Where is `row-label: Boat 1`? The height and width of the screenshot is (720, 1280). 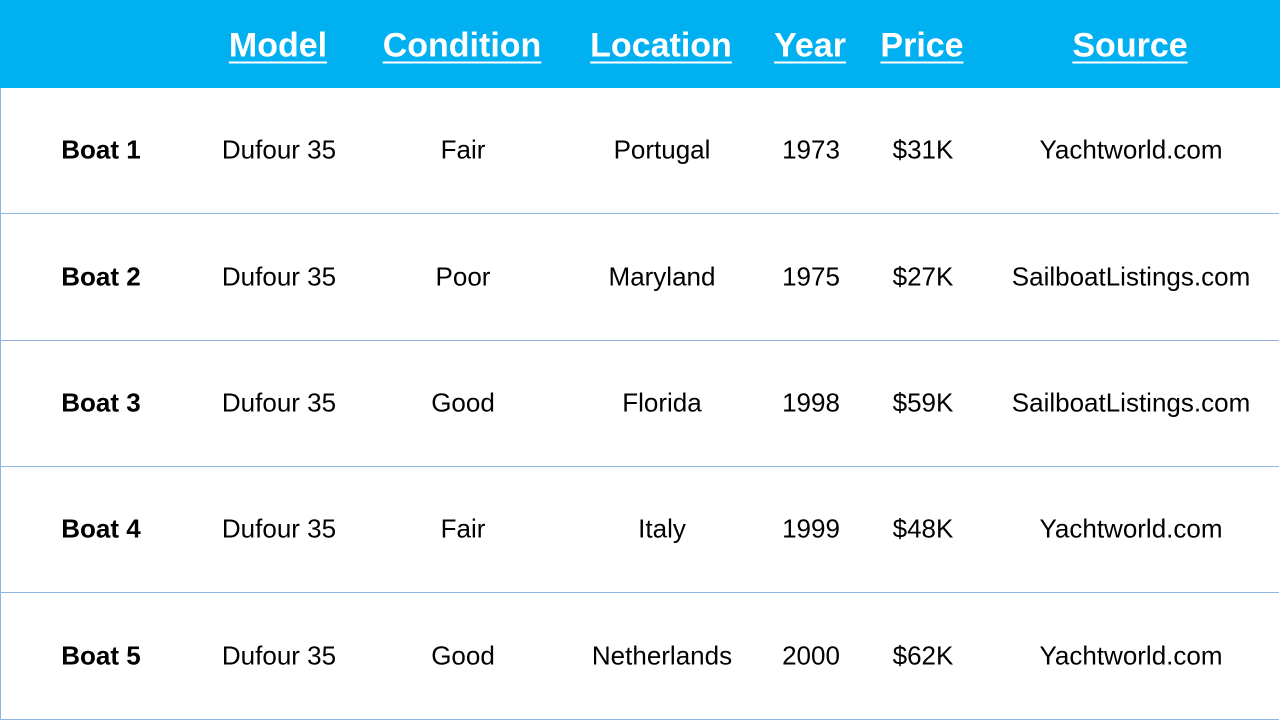
row-label: Boat 1 is located at coordinates (101, 149).